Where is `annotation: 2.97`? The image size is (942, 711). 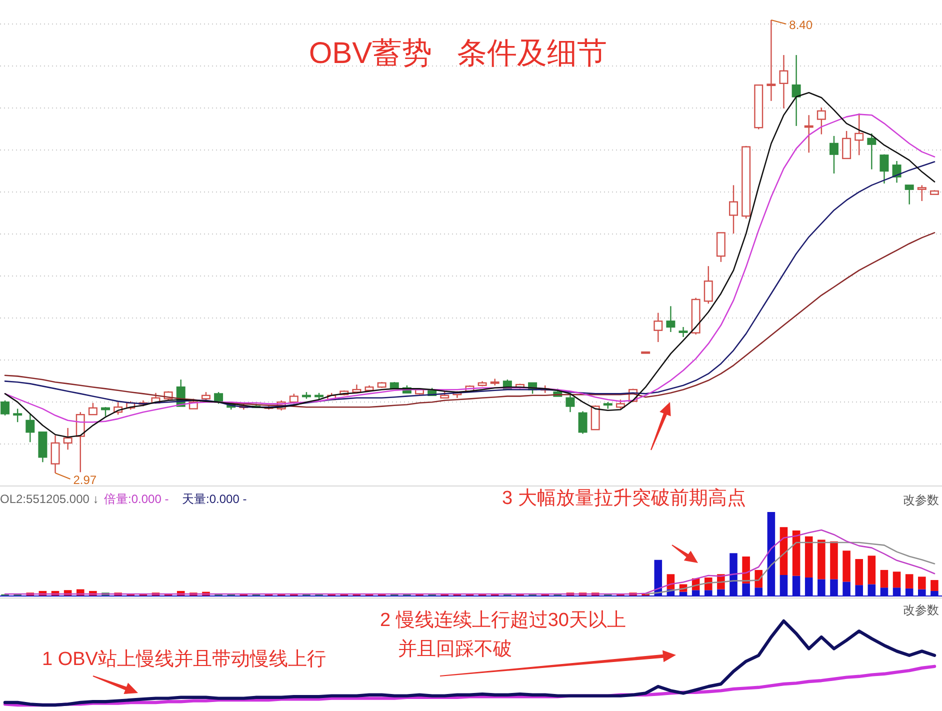
annotation: 2.97 is located at coordinates (85, 480).